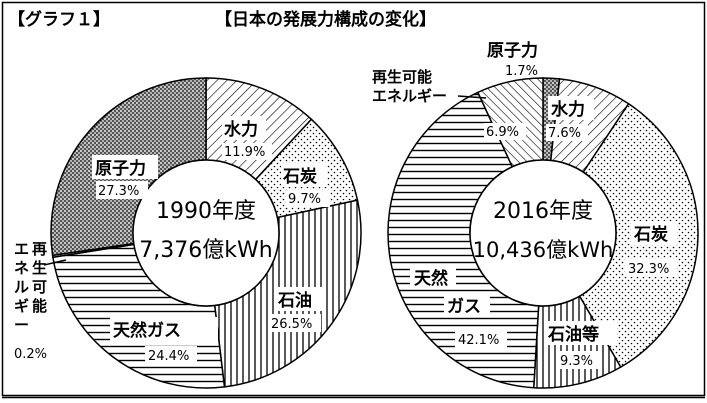 The width and height of the screenshot is (707, 403). I want to click on slice-value-nuclear-2016: 1.7%, so click(521, 71).